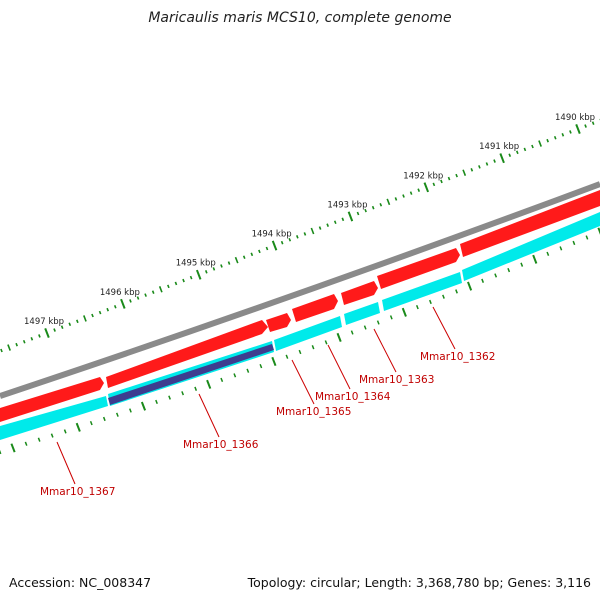 This screenshot has height=600, width=600. What do you see at coordinates (313, 412) in the screenshot?
I see `gene-label-mmar10-1365: Mmar10_1365` at bounding box center [313, 412].